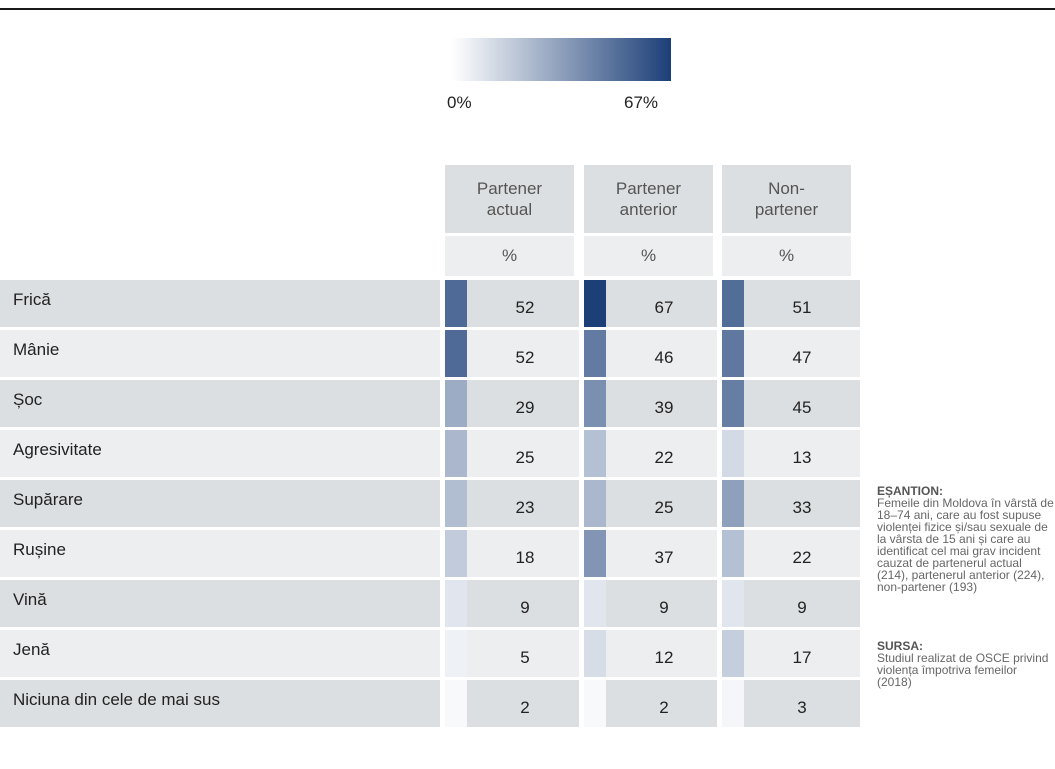 This screenshot has height=769, width=1055. Describe the element at coordinates (786, 199) in the screenshot. I see `column-header: Non- partener` at that location.